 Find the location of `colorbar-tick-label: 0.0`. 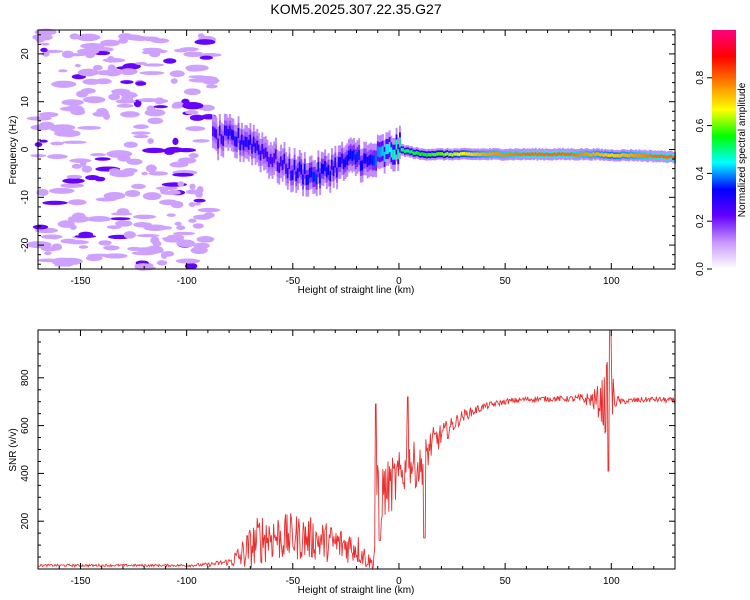

colorbar-tick-label: 0.0 is located at coordinates (700, 269).